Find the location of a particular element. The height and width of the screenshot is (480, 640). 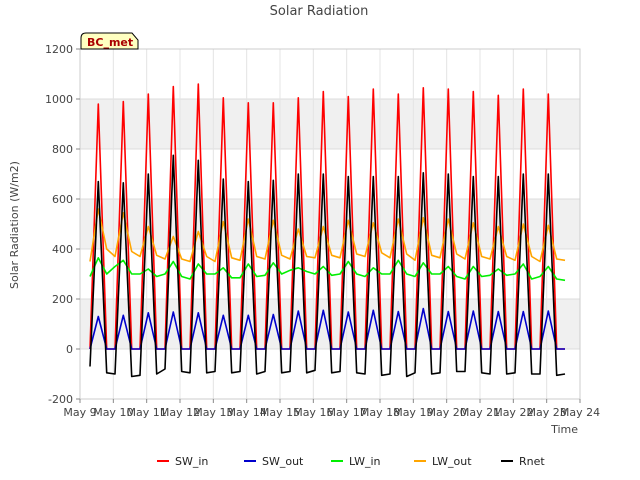

x-tick-label: May 19 is located at coordinates (413, 412).